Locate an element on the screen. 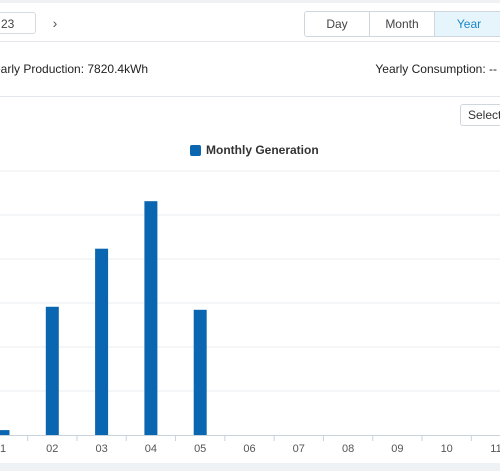 Image resolution: width=500 pixels, height=471 pixels. tab-month: Month is located at coordinates (401, 24).